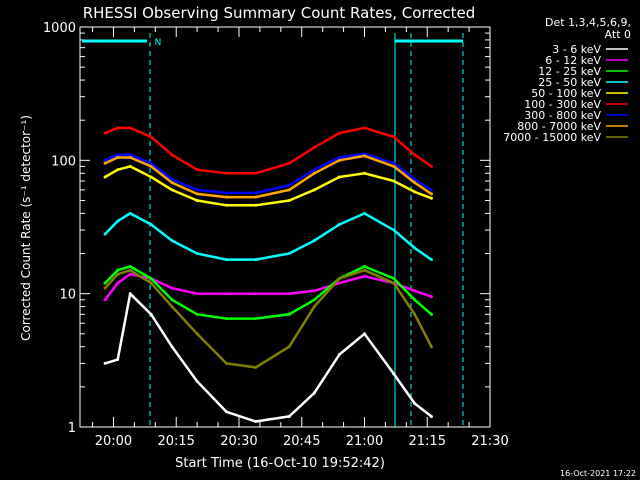  I want to click on x-tick-label: 21:00, so click(364, 441).